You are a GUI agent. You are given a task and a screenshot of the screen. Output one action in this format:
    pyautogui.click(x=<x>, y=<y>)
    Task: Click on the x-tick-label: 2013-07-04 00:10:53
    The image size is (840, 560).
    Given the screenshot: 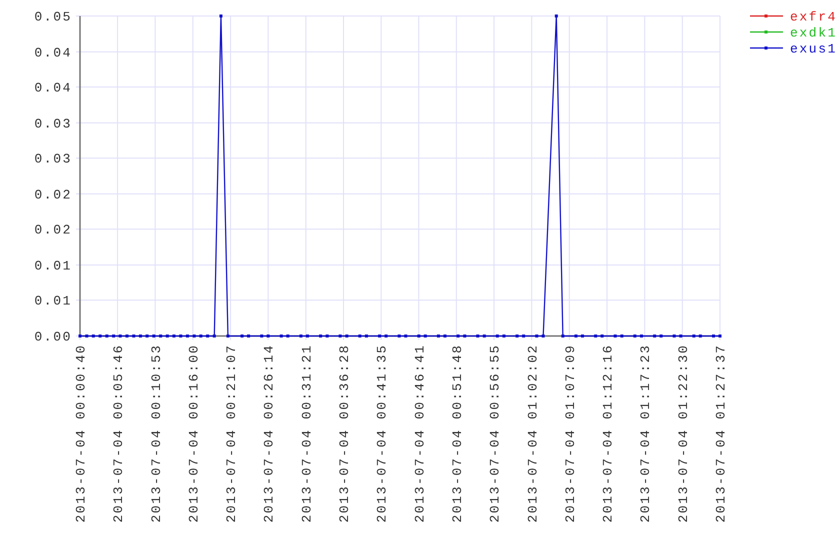 What is the action you would take?
    pyautogui.click(x=156, y=433)
    